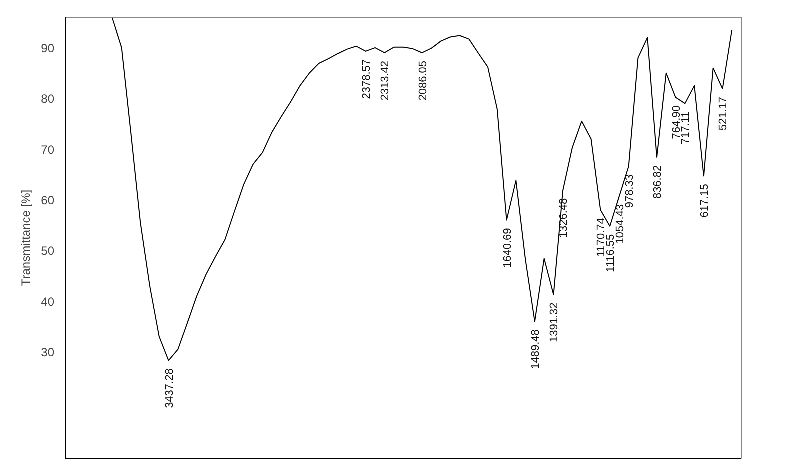 The height and width of the screenshot is (465, 800). Describe the element at coordinates (630, 191) in the screenshot. I see `x-tick-label: 978.33` at that location.